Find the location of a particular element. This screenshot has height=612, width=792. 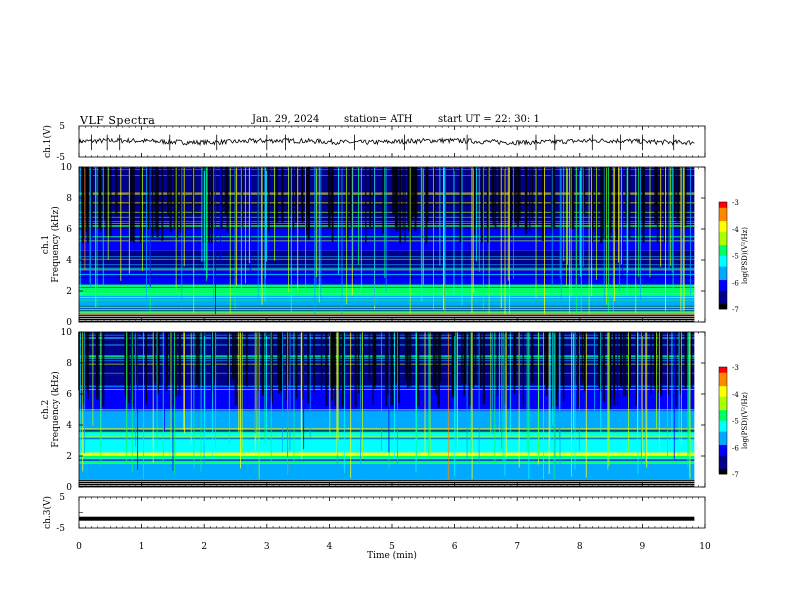

colorbar-frame is located at coordinates (723, 255).